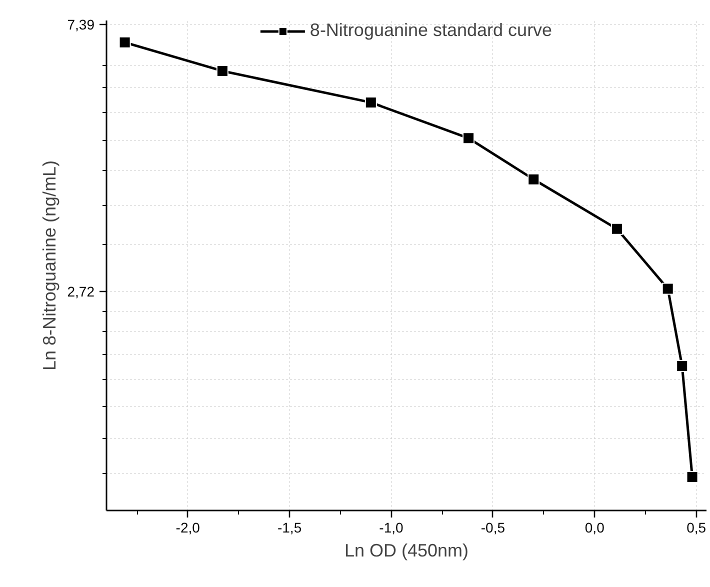  I want to click on x-tick-label: -2,0, so click(188, 528).